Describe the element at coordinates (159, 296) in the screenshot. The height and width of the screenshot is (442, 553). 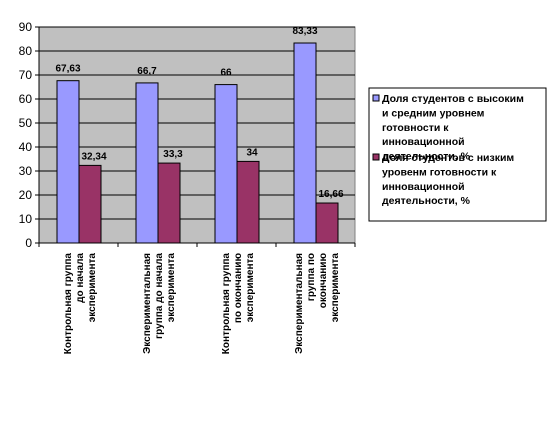
I see `category-label-line: группа до начала` at that location.